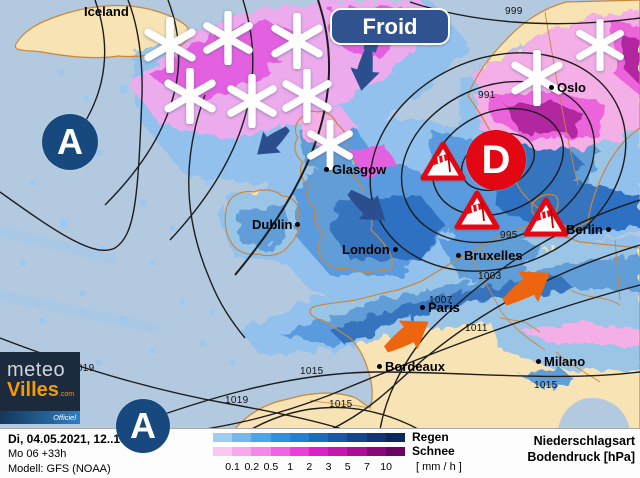 This screenshot has height=478, width=640. I want to click on logo-villes: Villes.com, so click(41, 390).